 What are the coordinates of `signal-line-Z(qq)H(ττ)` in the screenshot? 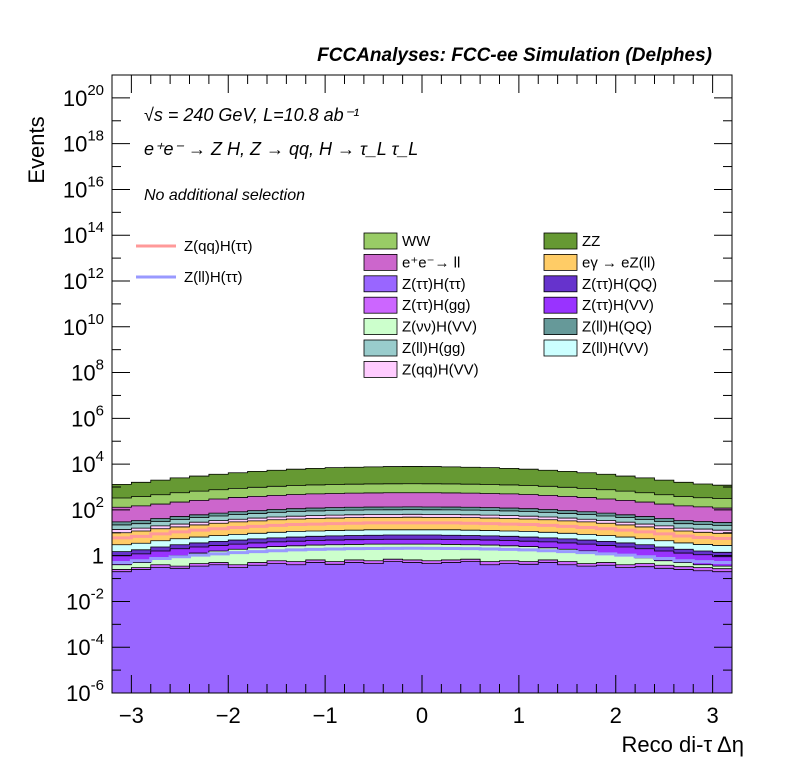 It's located at (422, 531).